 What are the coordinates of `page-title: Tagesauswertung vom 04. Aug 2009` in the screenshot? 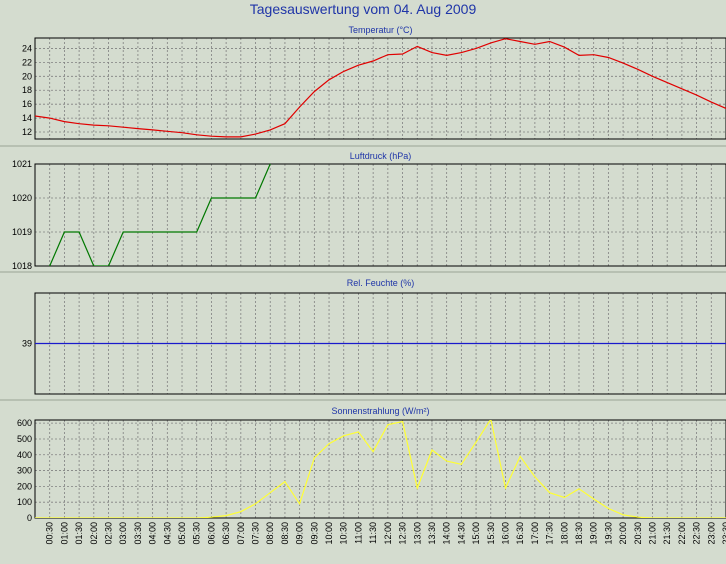 It's located at (363, 9).